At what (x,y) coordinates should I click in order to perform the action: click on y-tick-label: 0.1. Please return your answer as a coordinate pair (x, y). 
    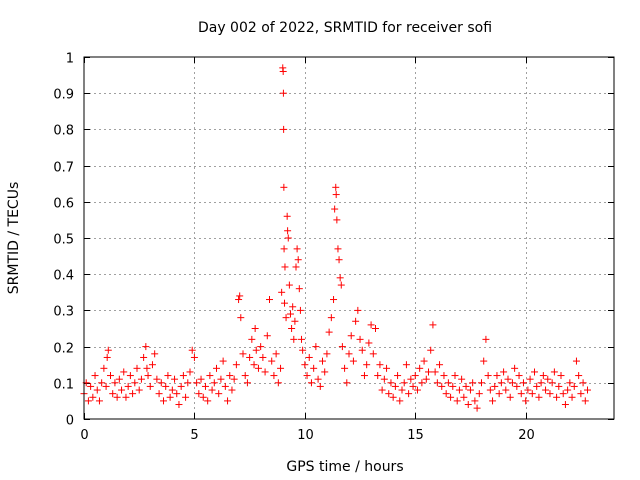
    Looking at the image, I should click on (63, 385).